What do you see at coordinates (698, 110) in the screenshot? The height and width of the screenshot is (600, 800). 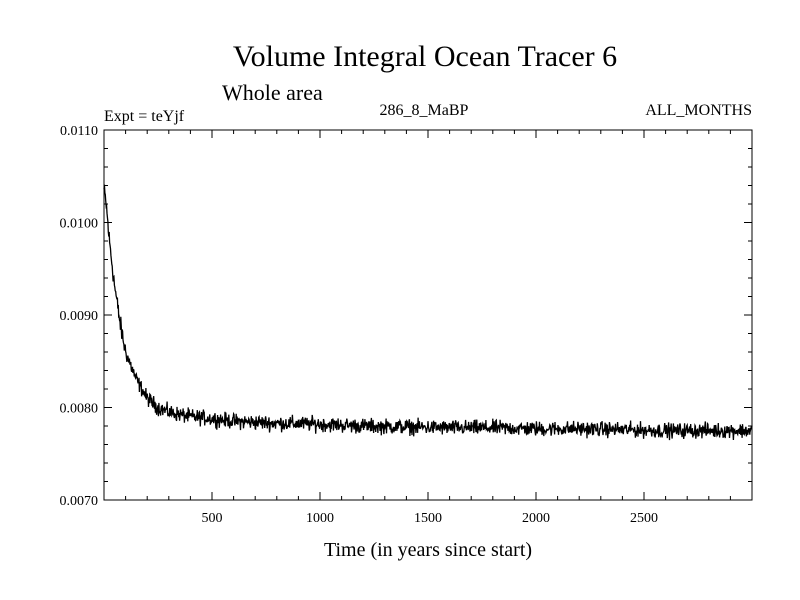 I see `months-label: ALL_MONTHS` at bounding box center [698, 110].